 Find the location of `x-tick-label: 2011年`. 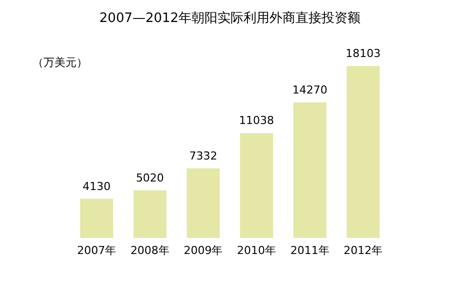

x-tick-label: 2011年 is located at coordinates (310, 250).